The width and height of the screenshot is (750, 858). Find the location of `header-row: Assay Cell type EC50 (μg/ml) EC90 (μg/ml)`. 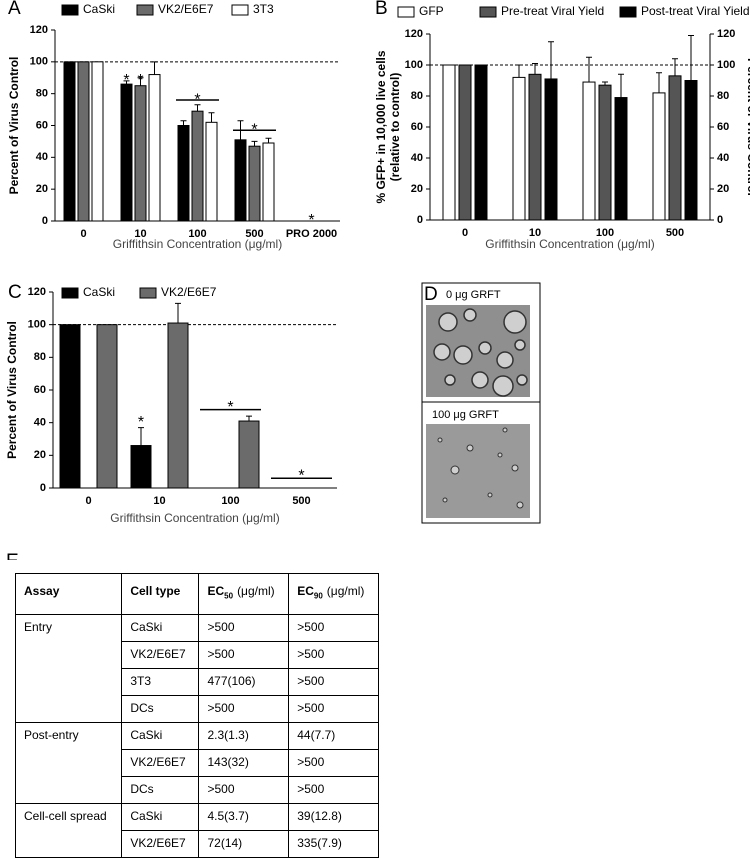

header-row: Assay Cell type EC50 (μg/ml) EC90 (μg/ml) is located at coordinates (196, 594).